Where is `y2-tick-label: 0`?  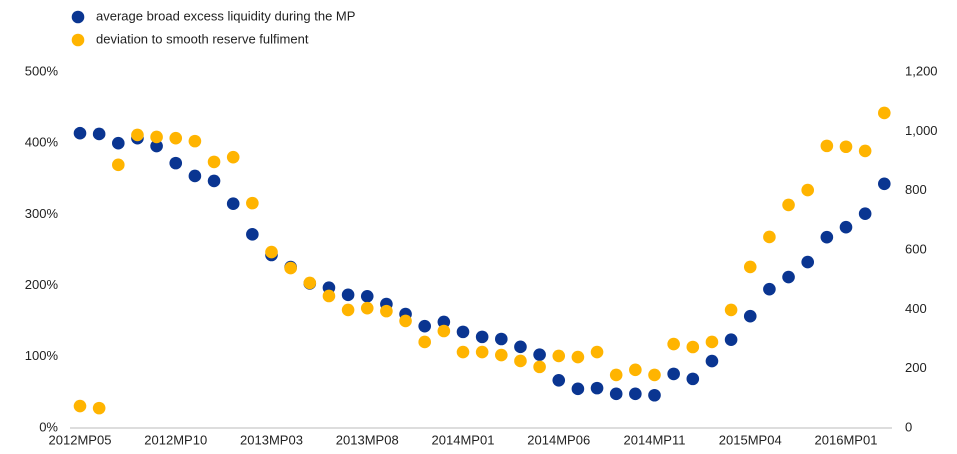
y2-tick-label: 0 is located at coordinates (908, 426).